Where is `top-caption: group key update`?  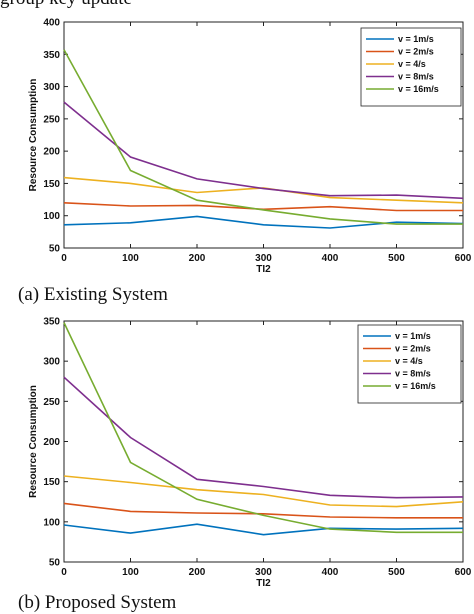 top-caption: group key update is located at coordinates (66, 5).